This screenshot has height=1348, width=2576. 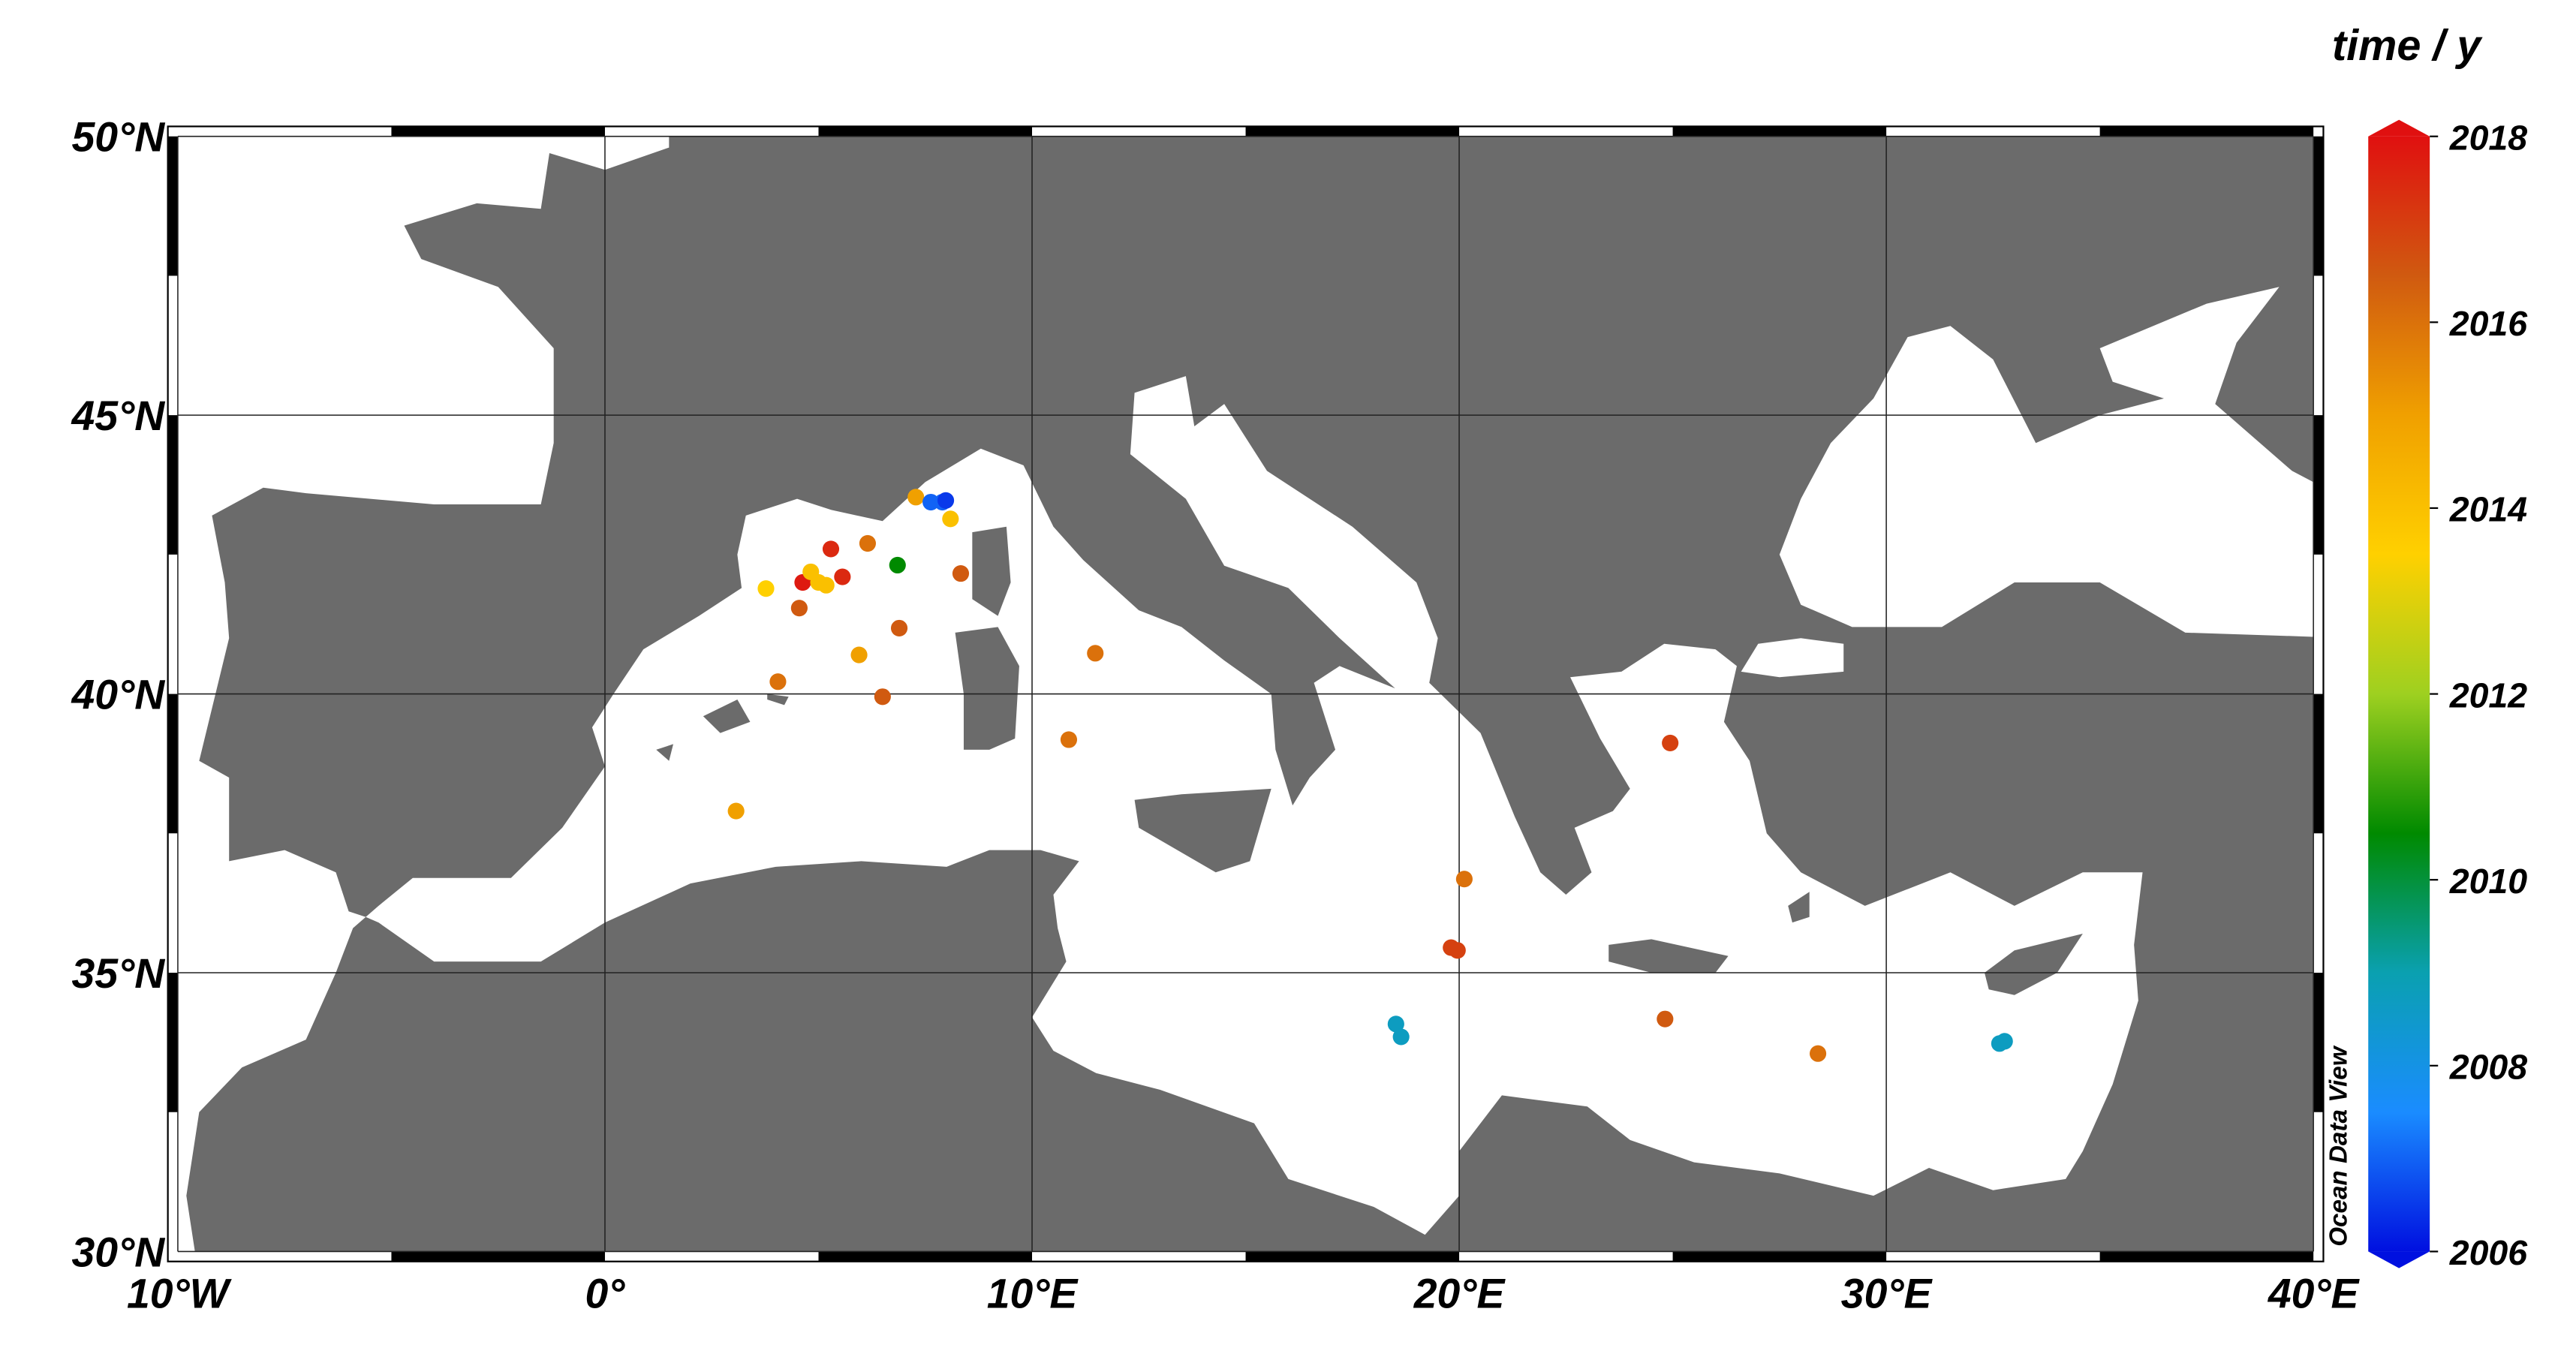 What do you see at coordinates (119, 1252) in the screenshot?
I see `y-tick-label: 30°N` at bounding box center [119, 1252].